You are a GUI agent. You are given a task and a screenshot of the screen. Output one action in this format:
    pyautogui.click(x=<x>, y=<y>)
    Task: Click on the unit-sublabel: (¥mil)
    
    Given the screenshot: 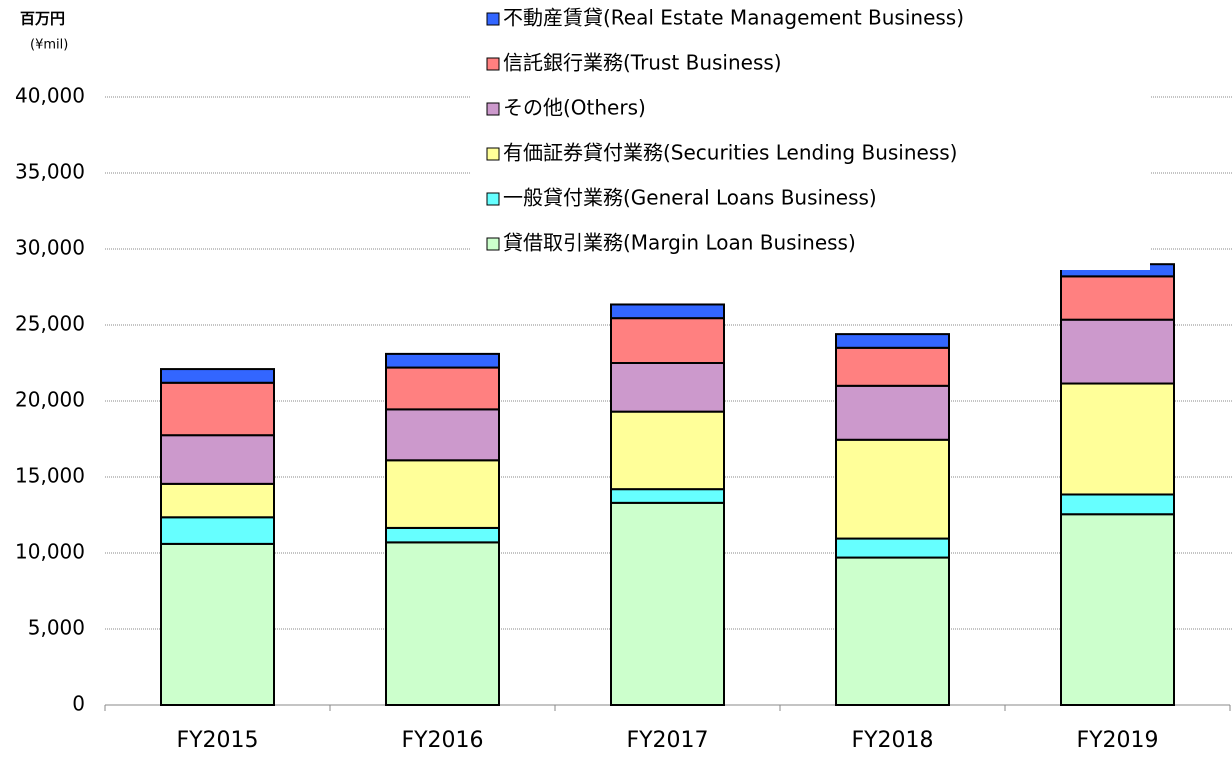 What is the action you would take?
    pyautogui.click(x=49, y=45)
    